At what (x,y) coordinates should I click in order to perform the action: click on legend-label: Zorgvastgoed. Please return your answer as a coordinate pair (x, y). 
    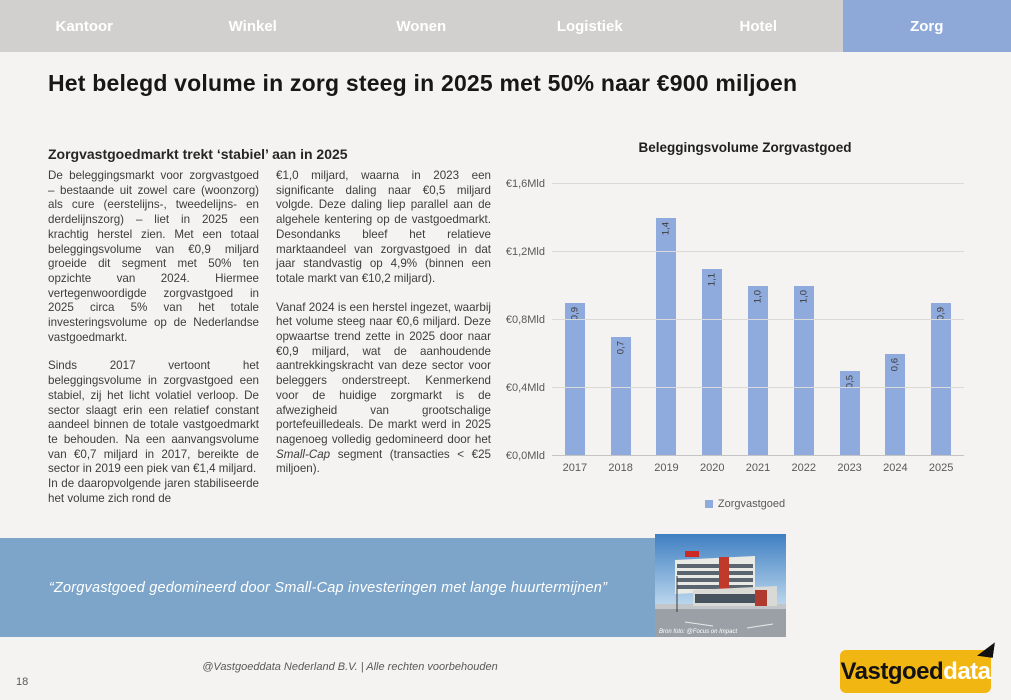
    Looking at the image, I should click on (751, 504).